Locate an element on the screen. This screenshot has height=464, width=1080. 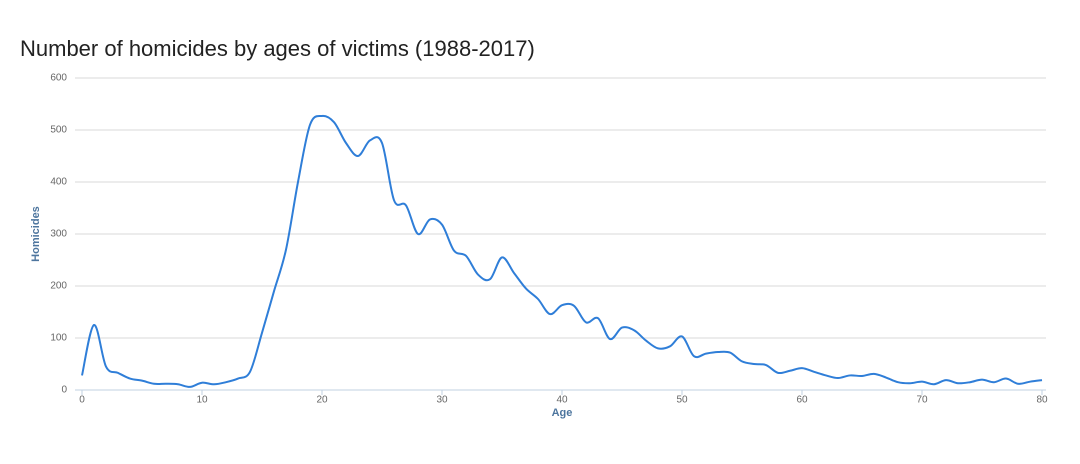
x-tick-label: 80 is located at coordinates (1042, 400).